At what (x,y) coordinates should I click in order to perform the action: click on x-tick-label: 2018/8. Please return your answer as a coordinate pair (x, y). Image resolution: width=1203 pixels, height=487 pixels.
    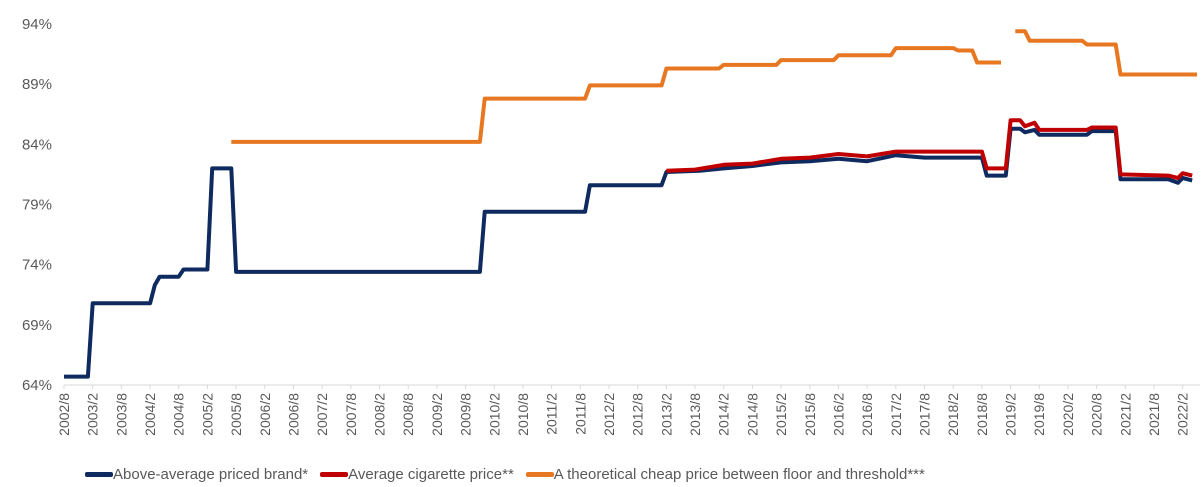
    Looking at the image, I should click on (982, 414).